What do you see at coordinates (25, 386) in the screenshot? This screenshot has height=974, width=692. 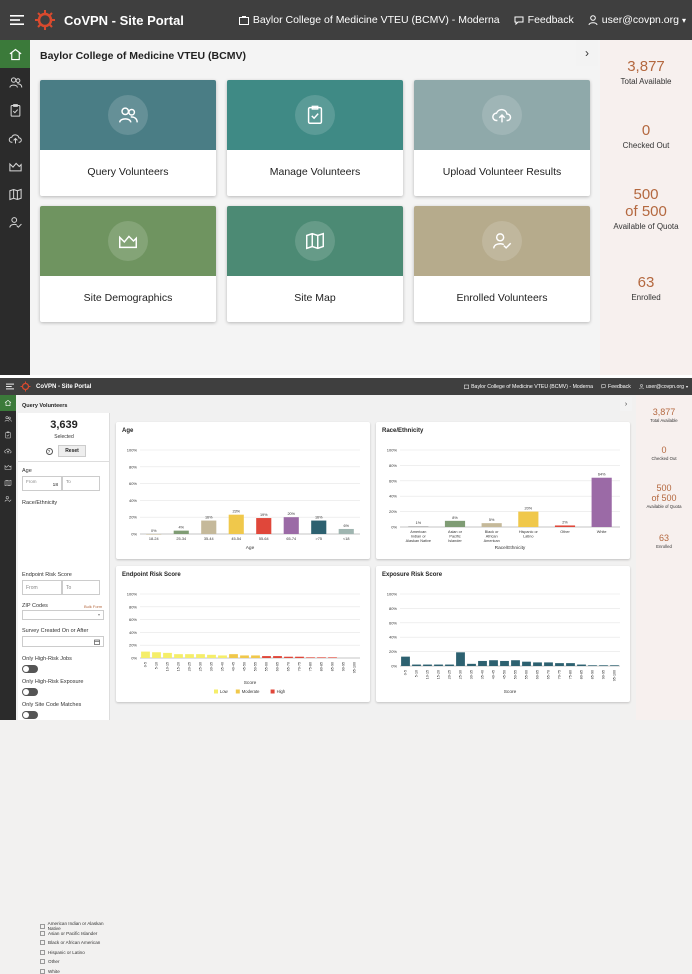 I see `logo-icon` at bounding box center [25, 386].